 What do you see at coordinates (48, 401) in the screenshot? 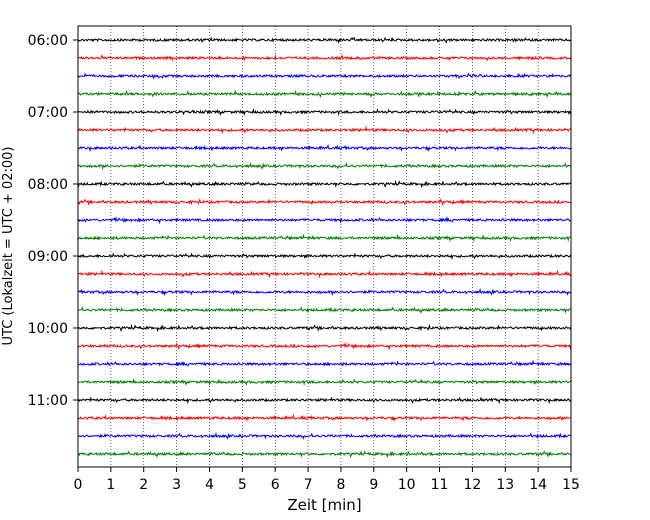
I see `y-tick-label: 11:00` at bounding box center [48, 401].